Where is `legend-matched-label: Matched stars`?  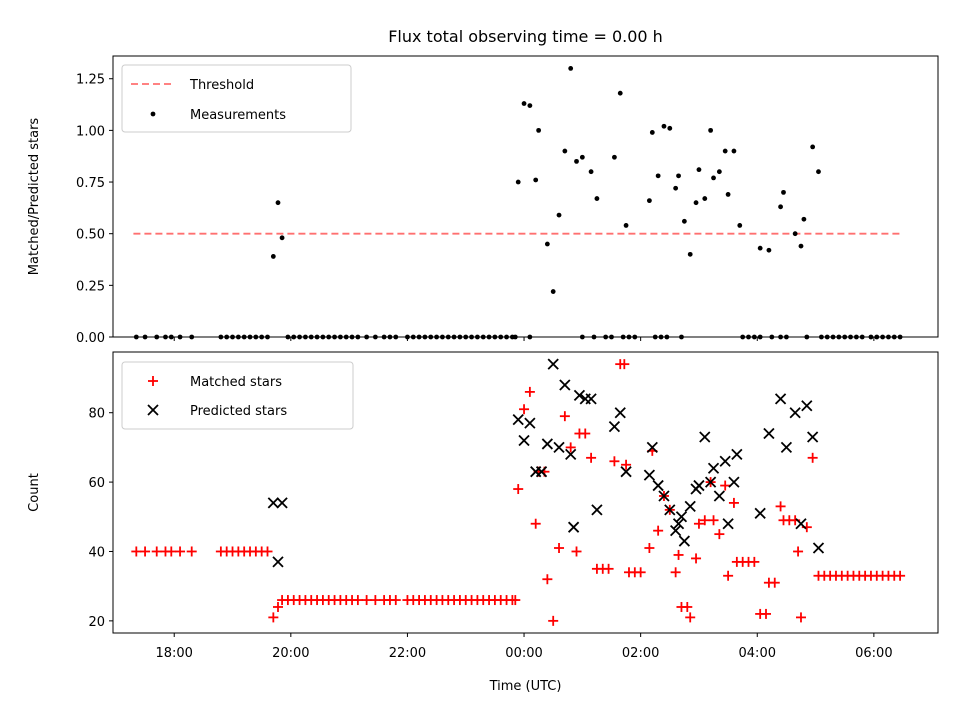
legend-matched-label: Matched stars is located at coordinates (236, 382).